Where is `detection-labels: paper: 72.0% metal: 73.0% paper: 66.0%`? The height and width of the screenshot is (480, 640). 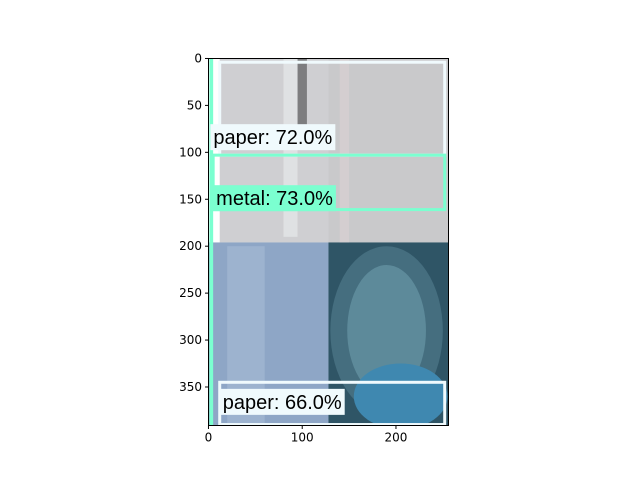
detection-labels: paper: 72.0% metal: 73.0% paper: 66.0% is located at coordinates (277, 269).